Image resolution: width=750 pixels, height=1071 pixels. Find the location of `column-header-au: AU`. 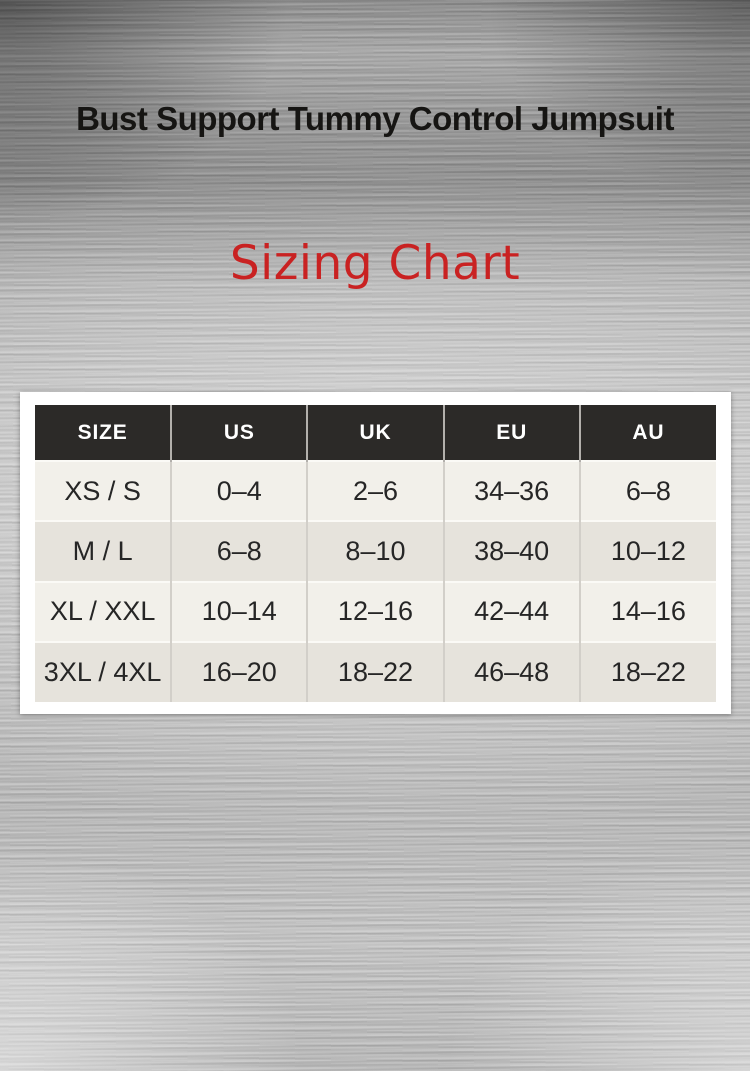

column-header-au: AU is located at coordinates (647, 433).